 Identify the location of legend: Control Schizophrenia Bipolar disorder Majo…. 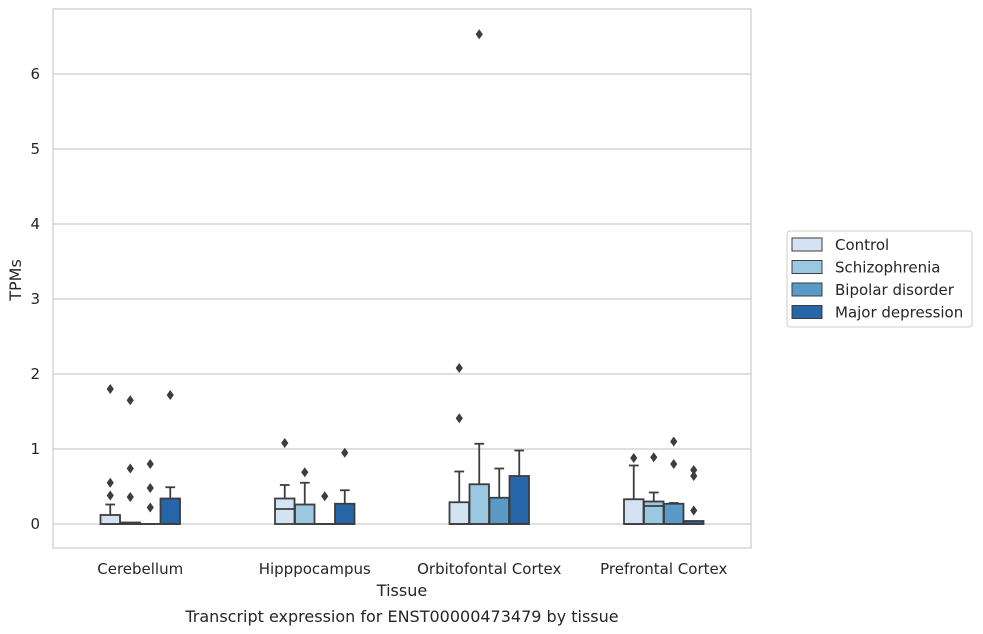
(879, 279).